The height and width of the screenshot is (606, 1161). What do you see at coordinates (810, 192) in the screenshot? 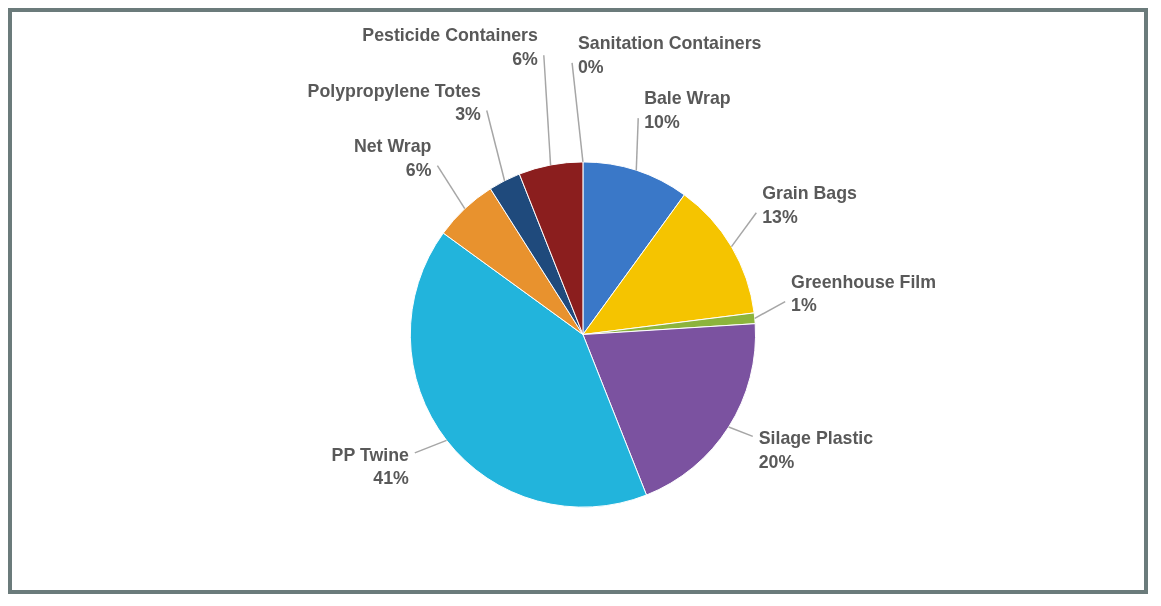
I see `slice-label: Grain Bags` at bounding box center [810, 192].